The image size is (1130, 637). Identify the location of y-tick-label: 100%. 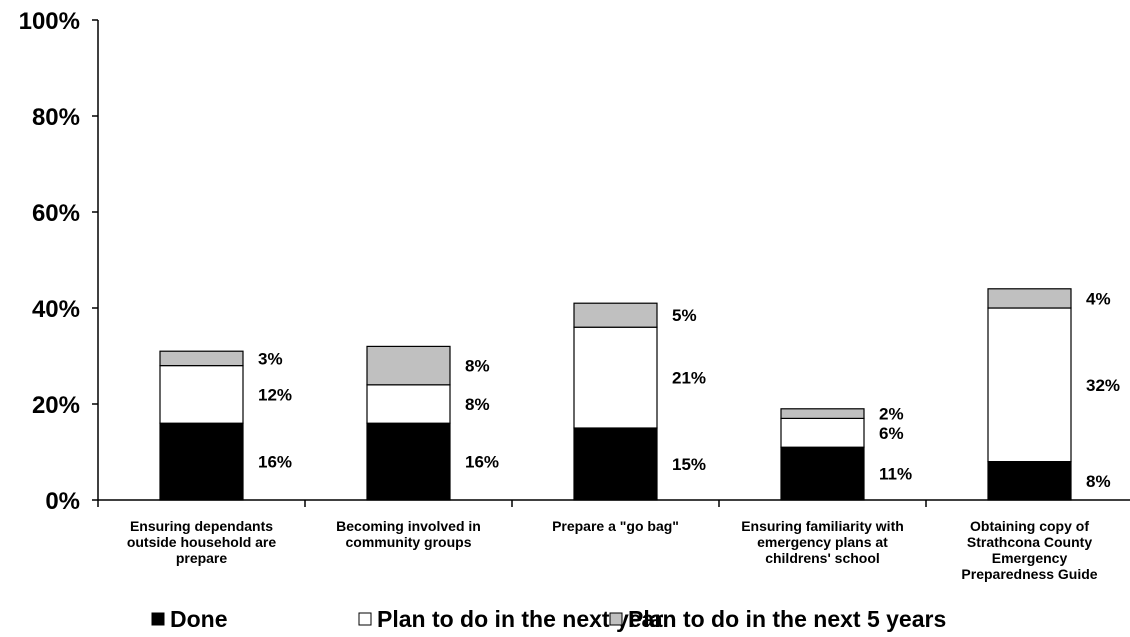
(49, 21).